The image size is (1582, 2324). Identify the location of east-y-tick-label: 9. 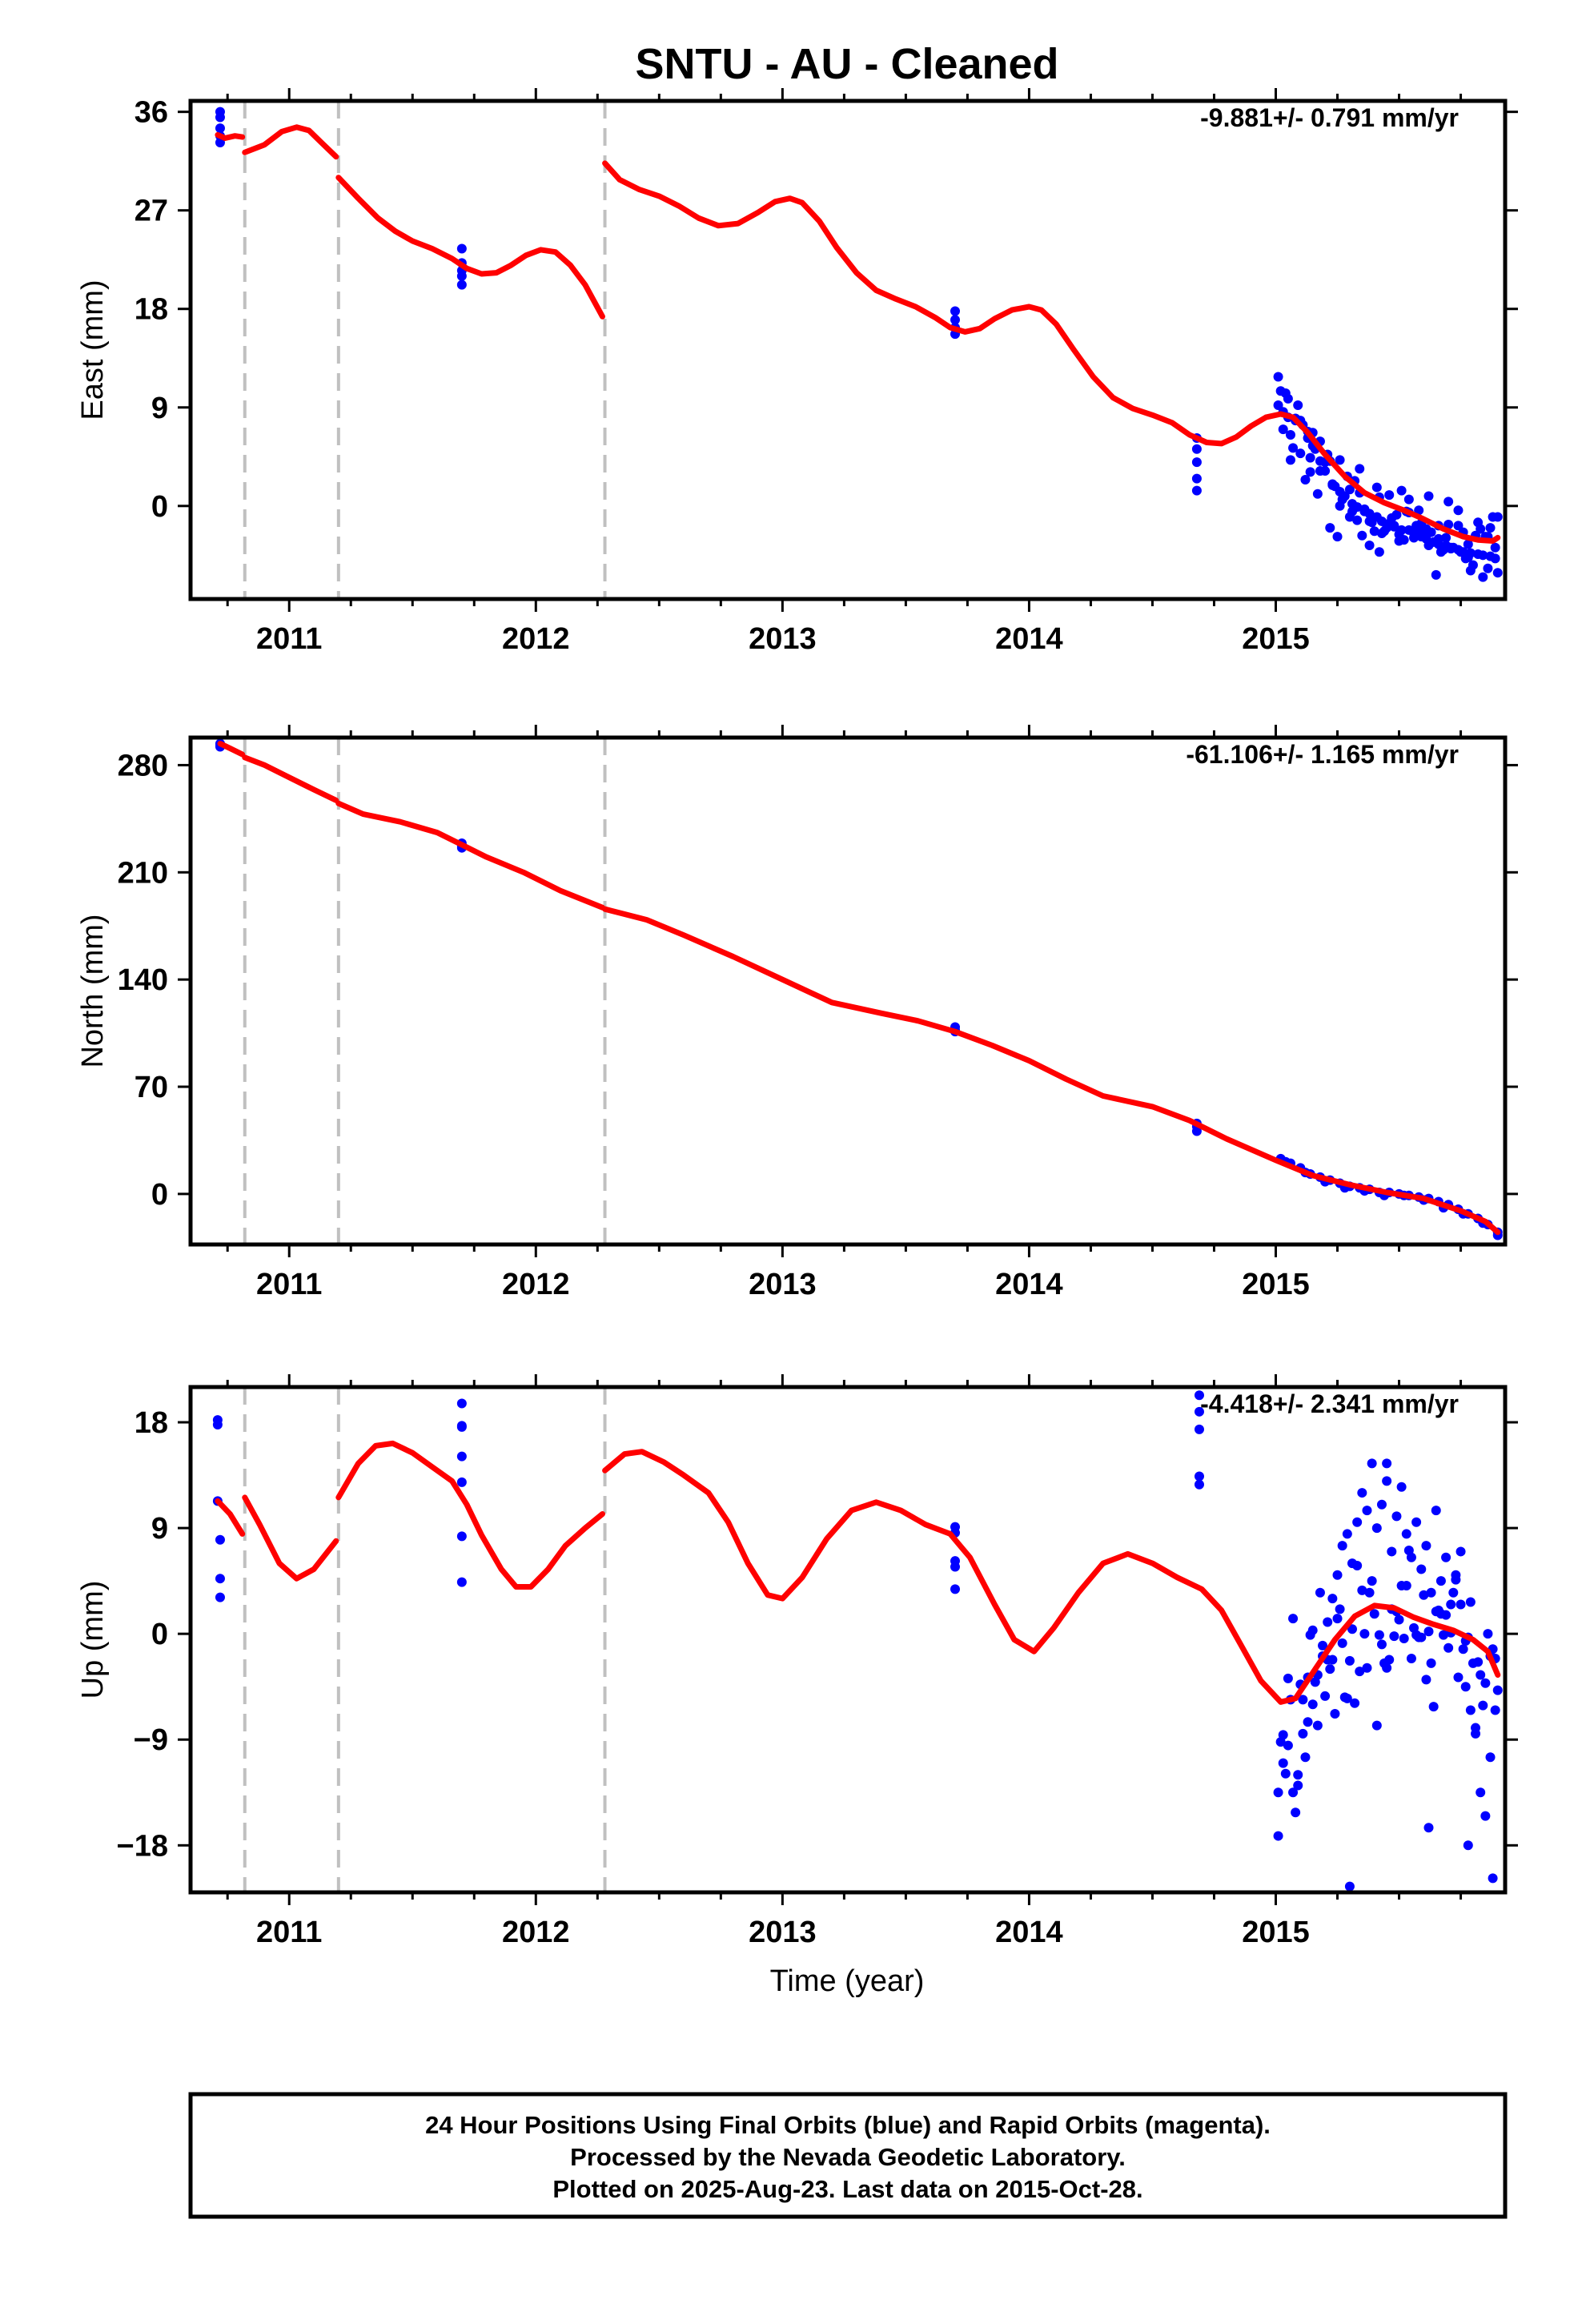
(159, 408).